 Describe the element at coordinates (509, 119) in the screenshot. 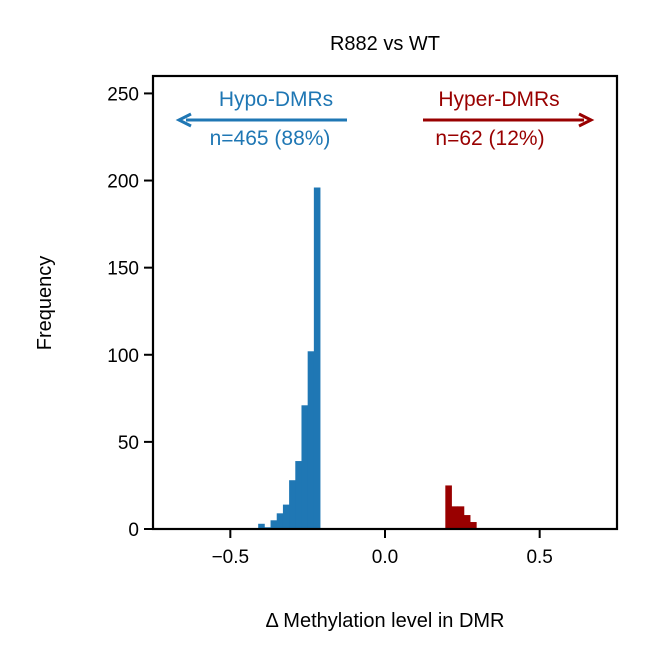

I see `hyper-annotation: Hyper-DMRs n=62 (12%)` at that location.